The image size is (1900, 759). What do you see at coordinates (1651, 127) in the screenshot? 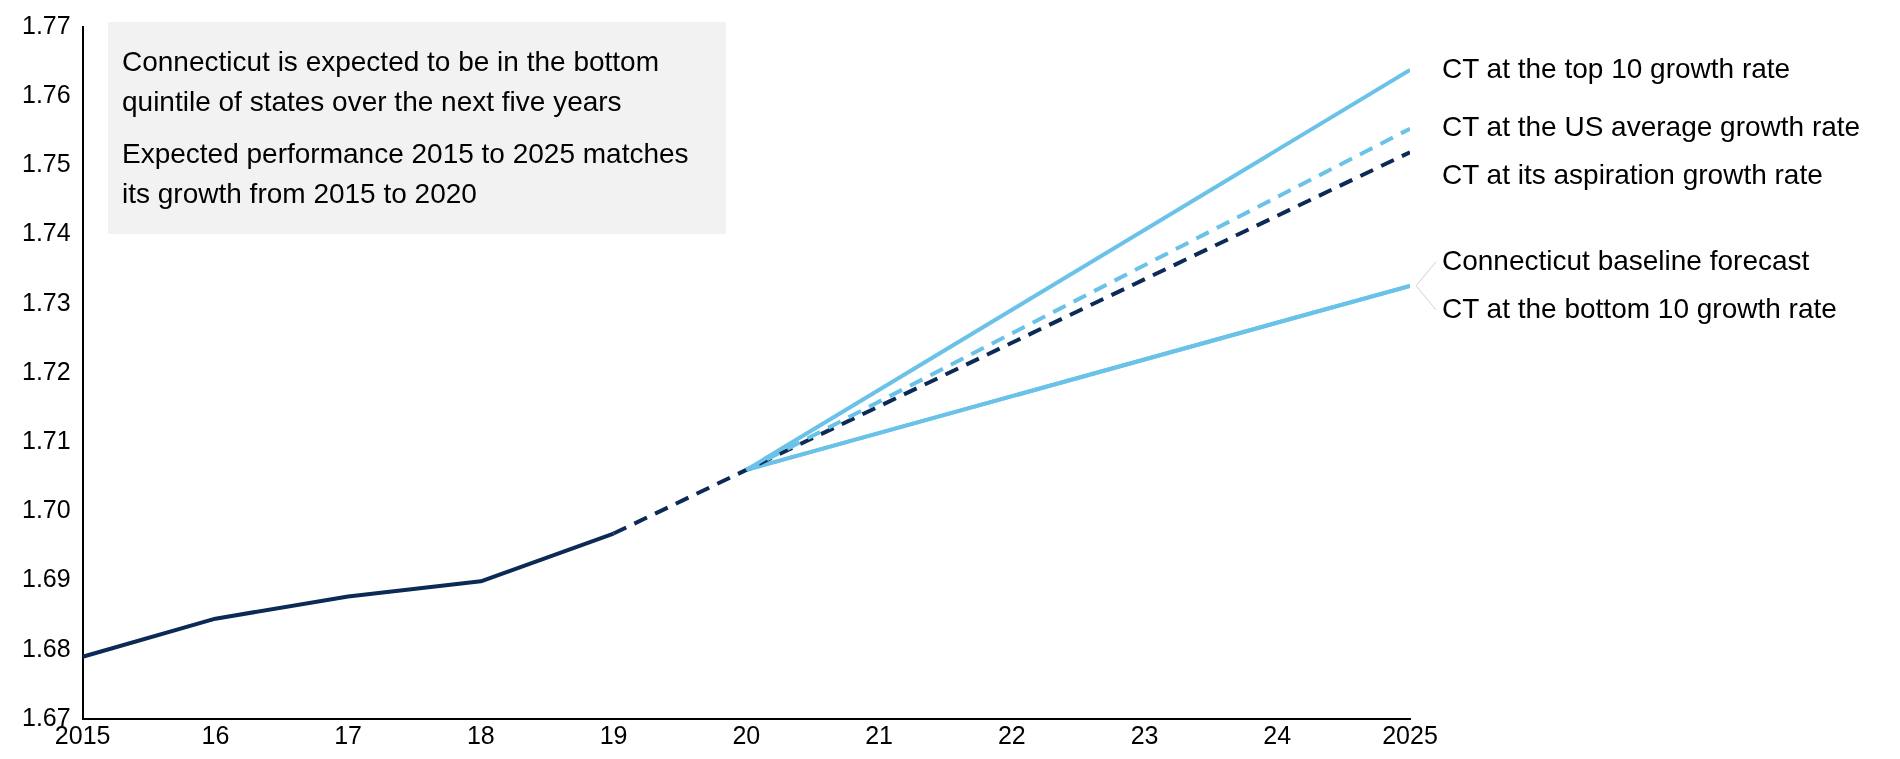
I see `series-label: CT at the US average growth rate` at bounding box center [1651, 127].